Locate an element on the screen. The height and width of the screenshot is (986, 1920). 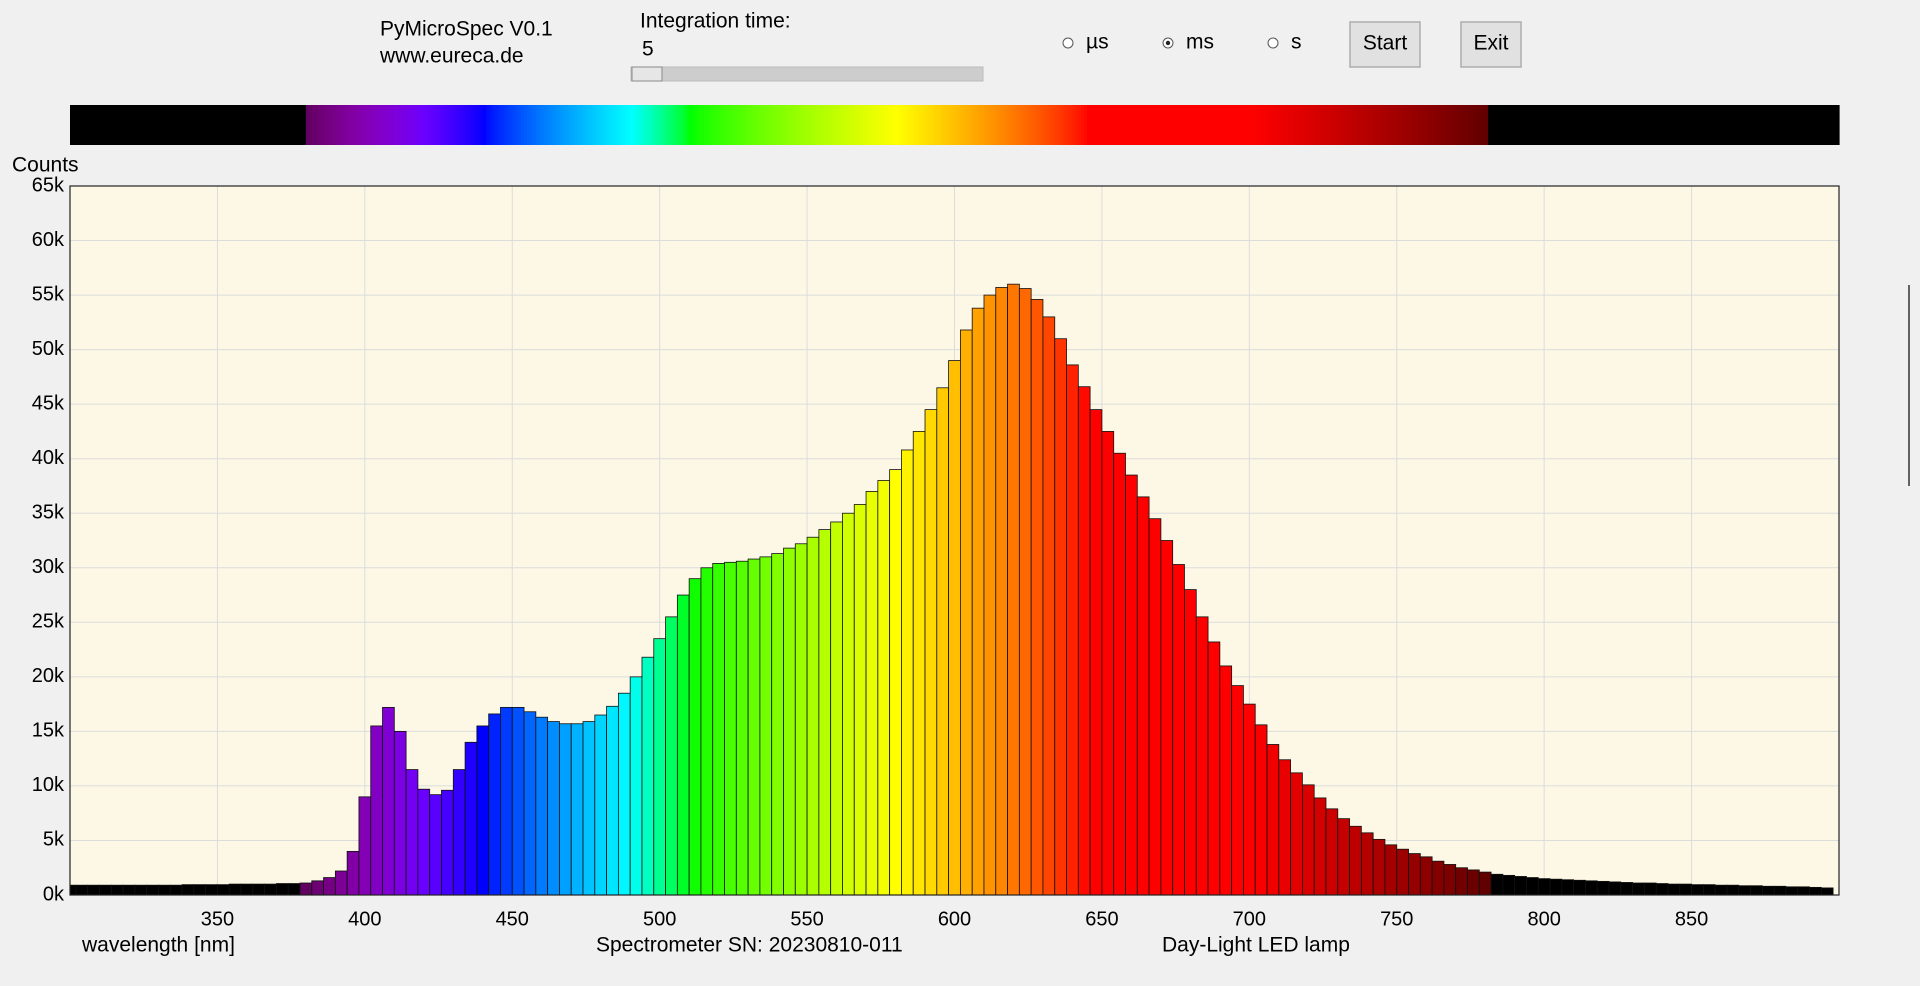
exit-button-label: Exit is located at coordinates (1490, 43).